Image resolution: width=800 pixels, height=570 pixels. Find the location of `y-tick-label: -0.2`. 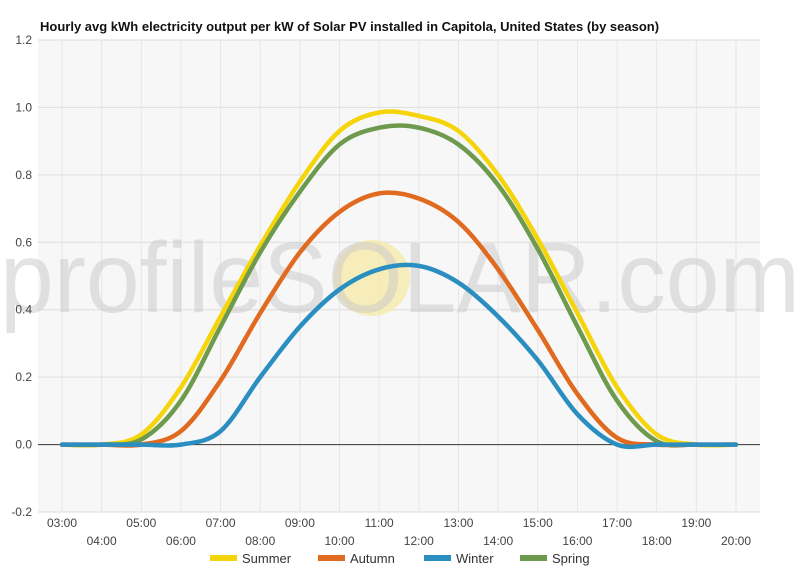

y-tick-label: -0.2 is located at coordinates (21, 512).